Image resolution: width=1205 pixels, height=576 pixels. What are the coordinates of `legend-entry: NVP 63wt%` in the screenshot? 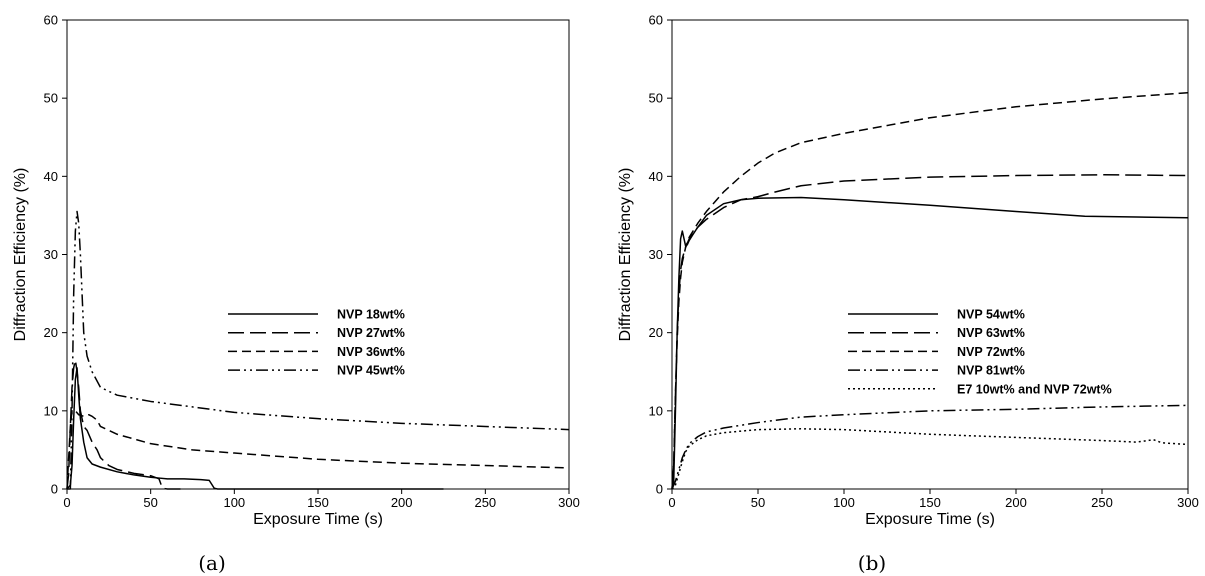 It's located at (991, 333).